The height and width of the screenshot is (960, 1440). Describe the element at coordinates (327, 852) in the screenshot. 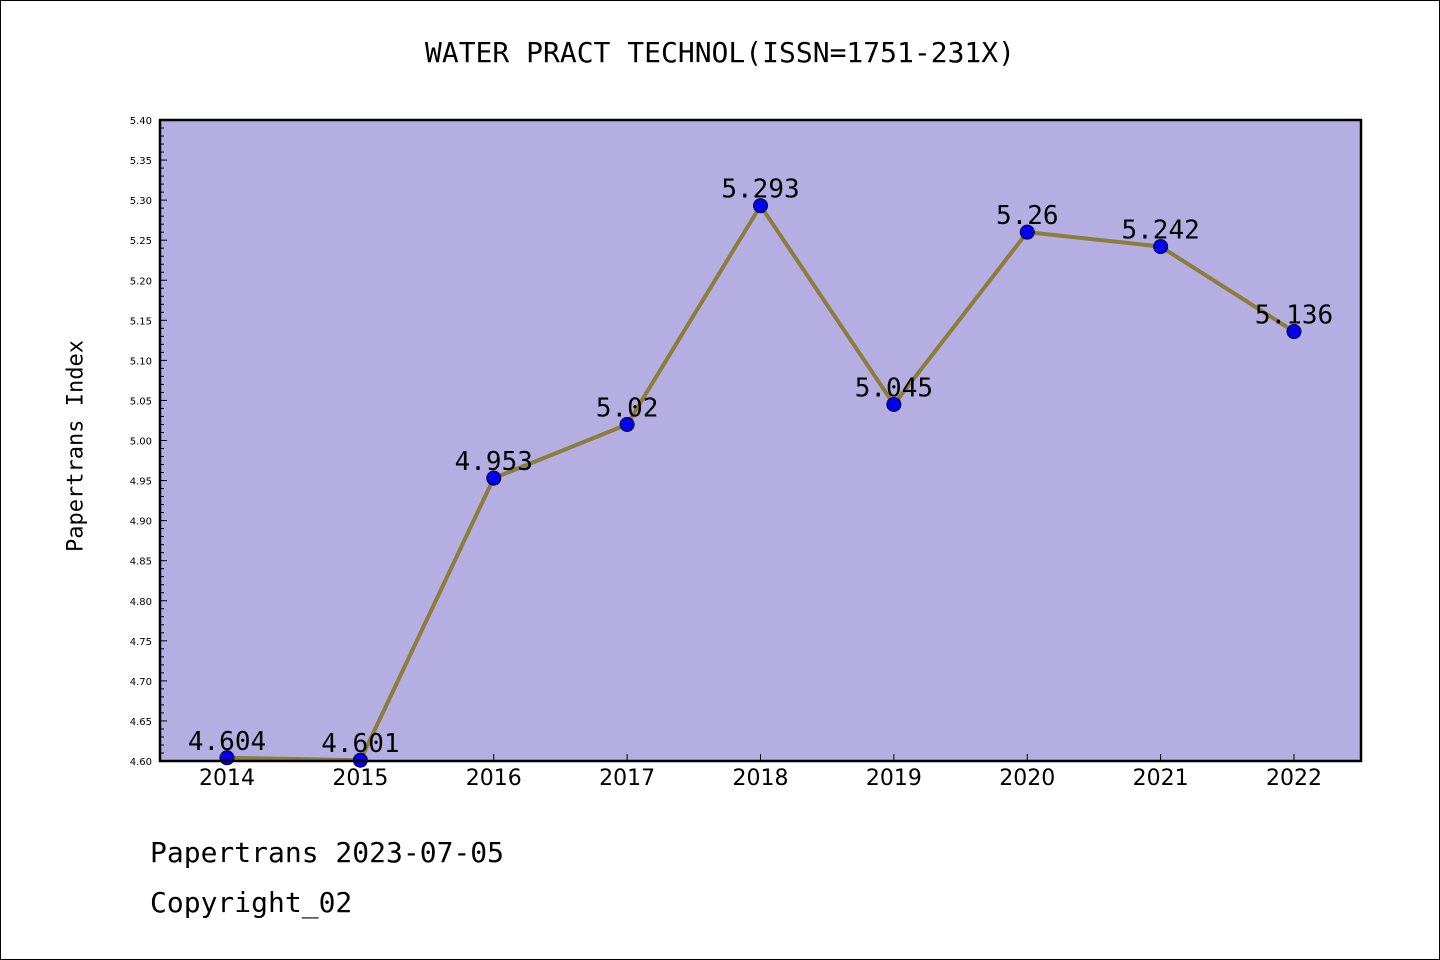

I see `footer-date: Papertrans 2023-07-05` at that location.